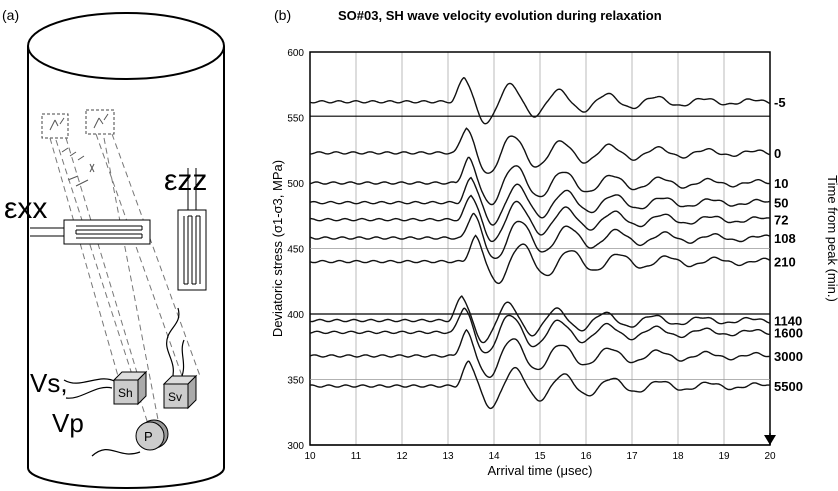 The image size is (838, 491). I want to click on sensor-sv, so click(176, 396).